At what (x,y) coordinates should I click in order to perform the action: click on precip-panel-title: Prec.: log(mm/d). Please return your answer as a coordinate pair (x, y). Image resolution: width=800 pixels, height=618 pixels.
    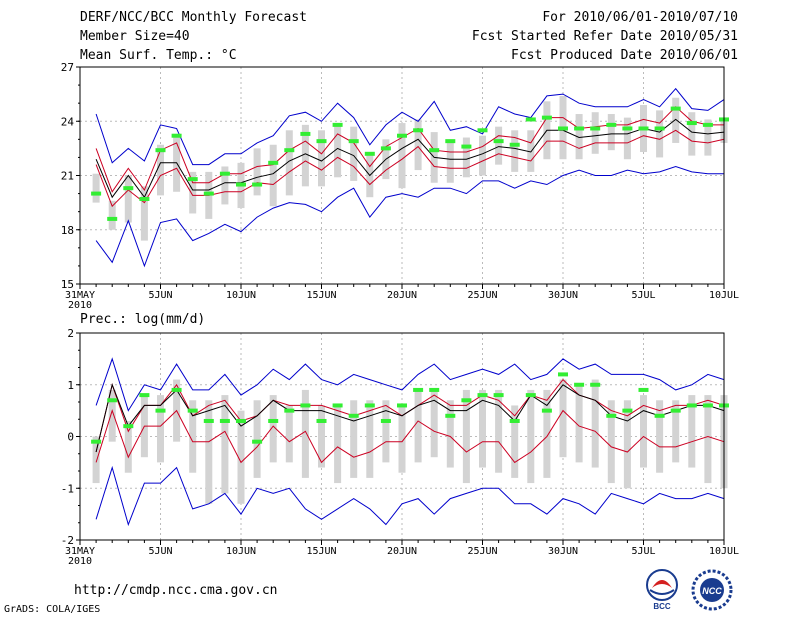
    Looking at the image, I should click on (142, 319).